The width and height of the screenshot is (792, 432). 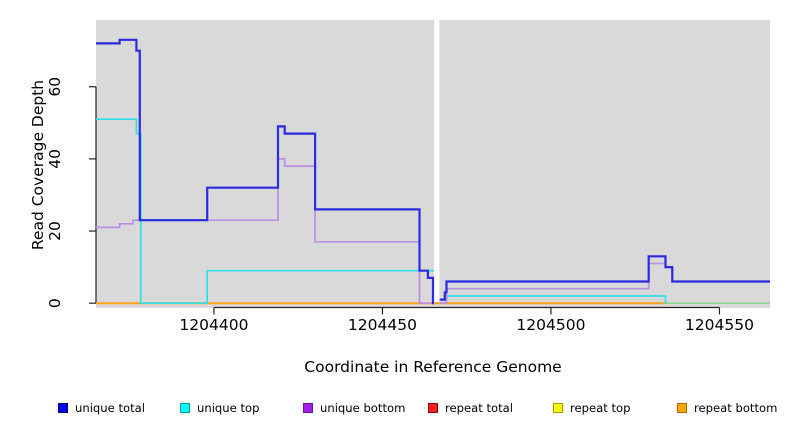 I want to click on series-unique-total, so click(x=604, y=278).